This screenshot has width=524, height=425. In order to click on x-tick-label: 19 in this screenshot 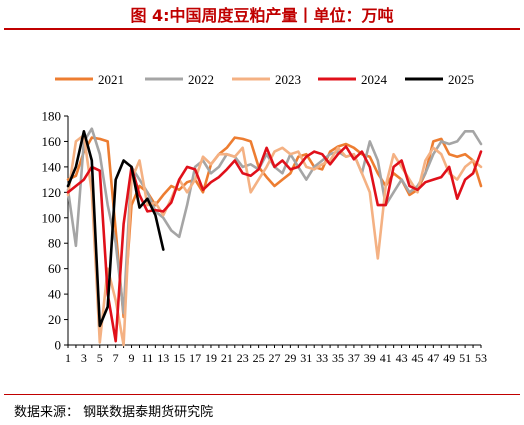, I will do `click(211, 358)`.